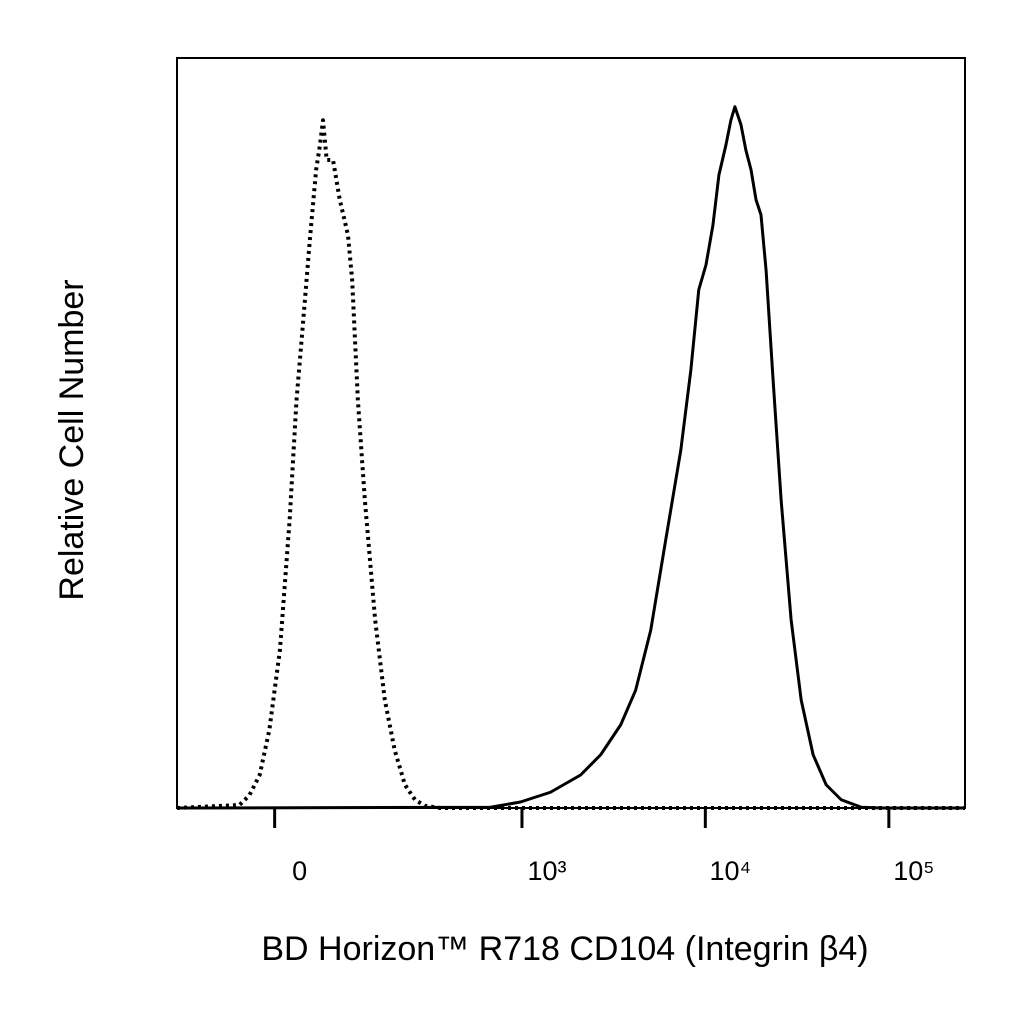 Image resolution: width=1024 pixels, height=1024 pixels. What do you see at coordinates (913, 871) in the screenshot?
I see `x-tick-label: 10⁵` at bounding box center [913, 871].